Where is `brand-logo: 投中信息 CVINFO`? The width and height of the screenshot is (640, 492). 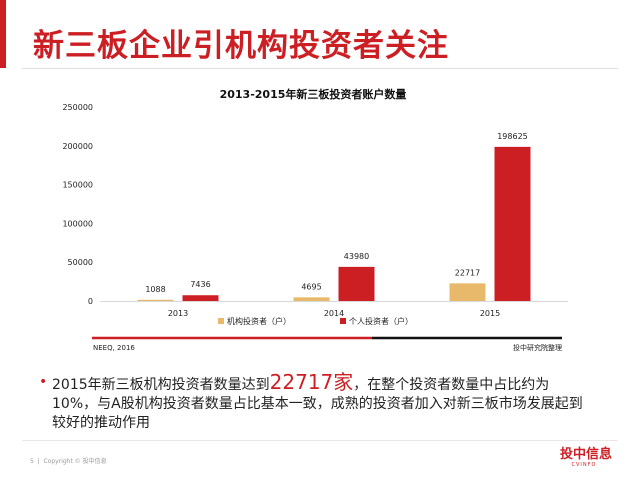 brand-logo: 投中信息 CVINFO is located at coordinates (586, 458).